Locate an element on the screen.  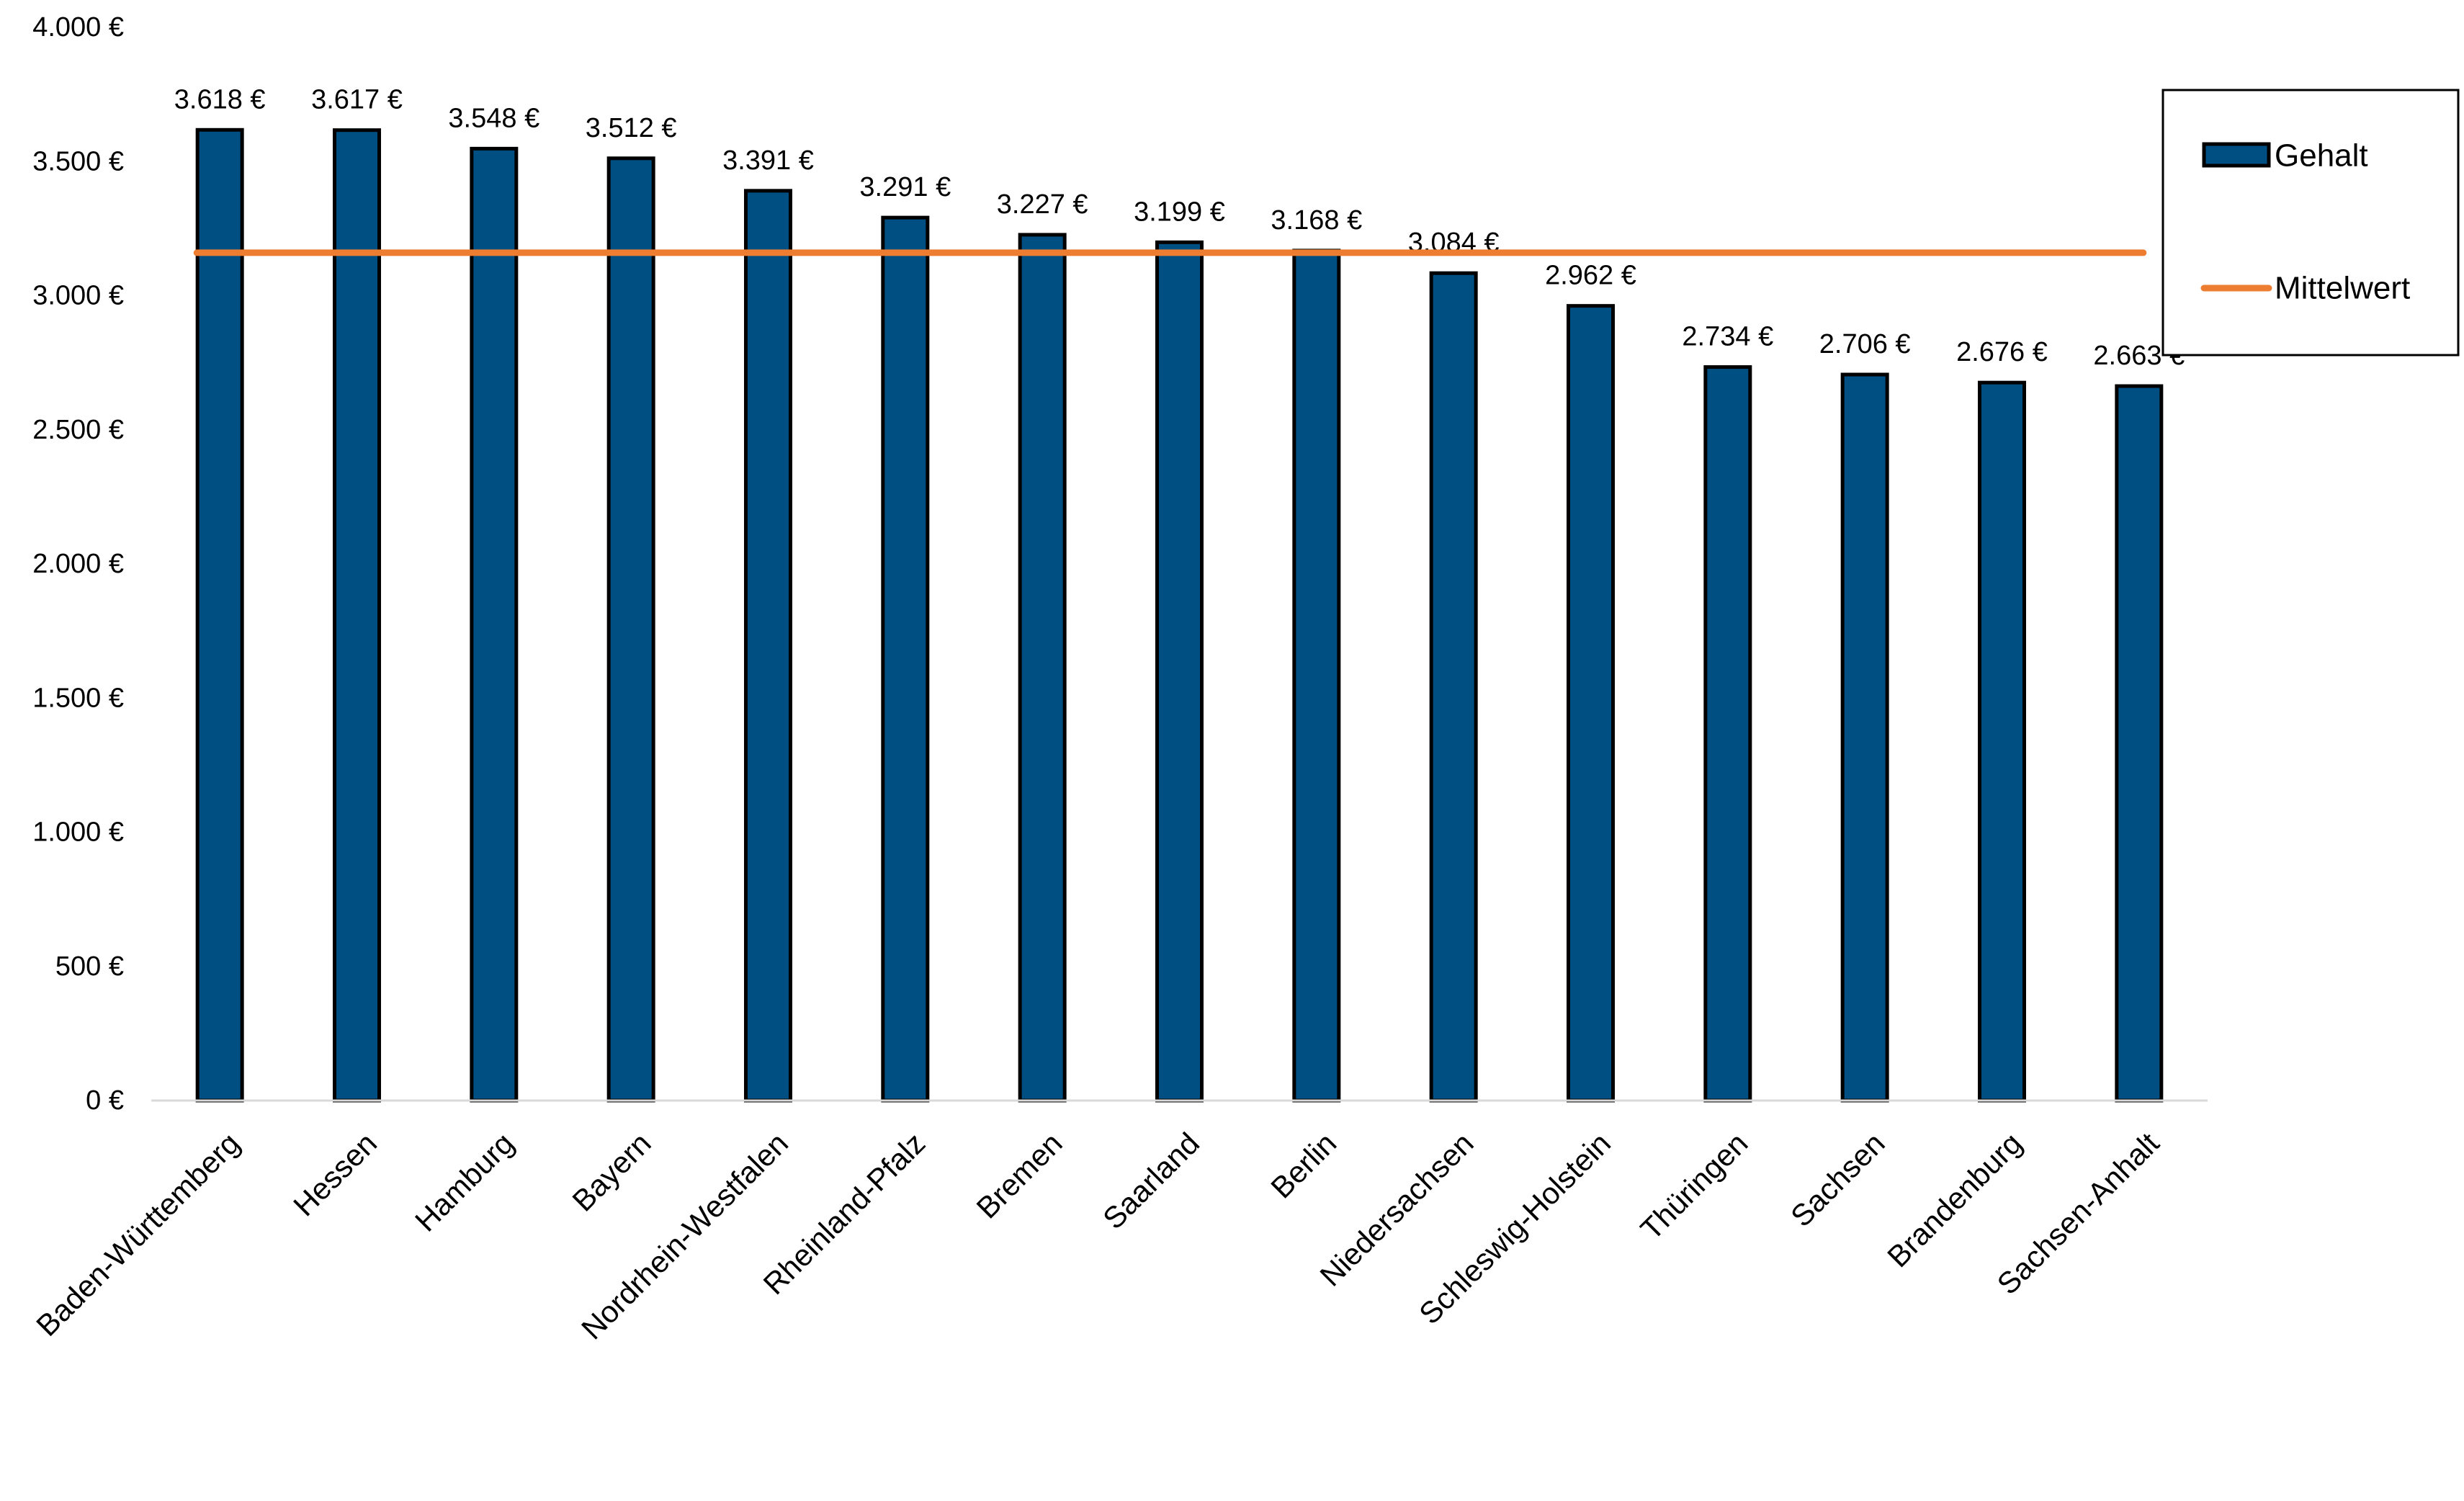
legend: Gehalt Mittelwert is located at coordinates (2310, 223).